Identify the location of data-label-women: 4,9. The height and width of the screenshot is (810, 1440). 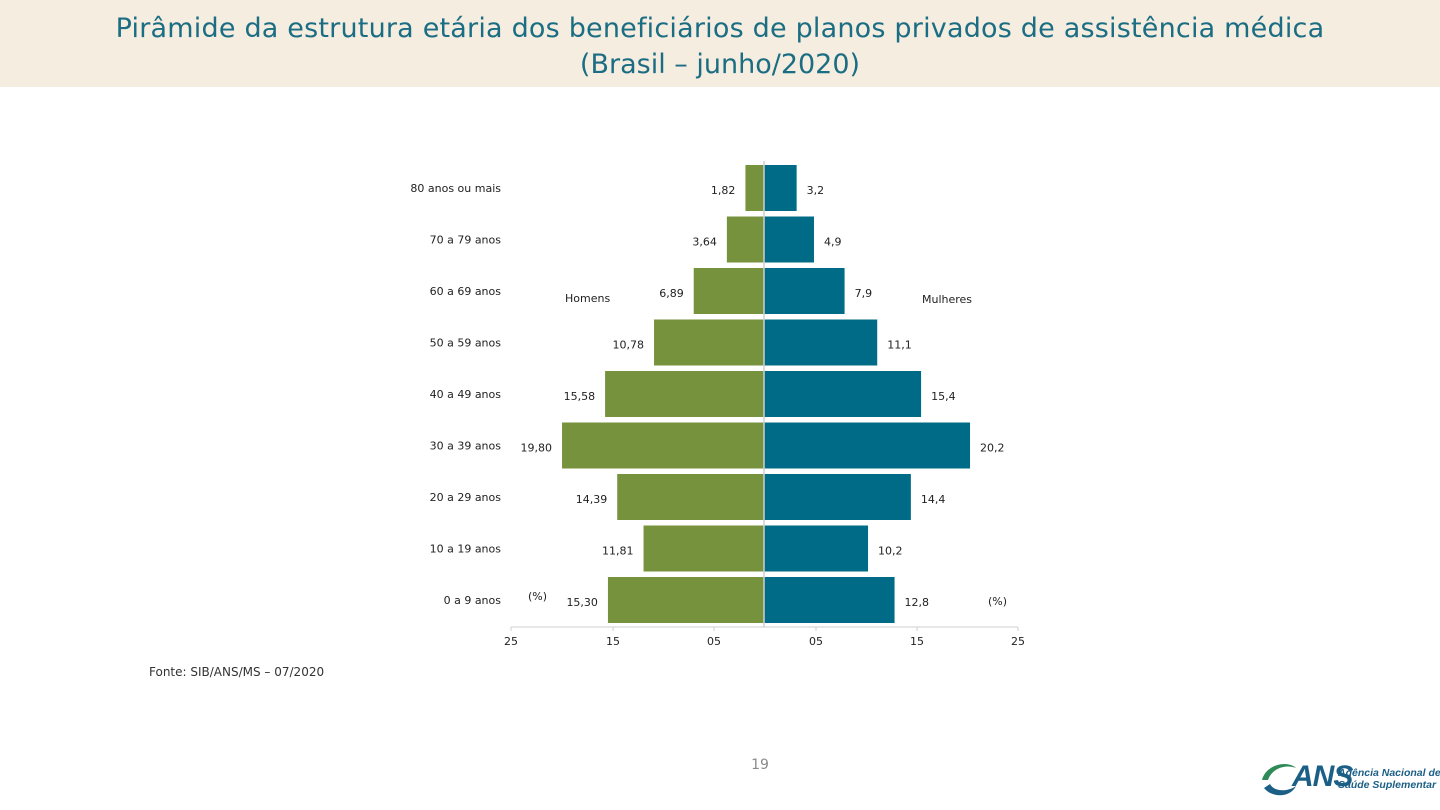
(833, 242).